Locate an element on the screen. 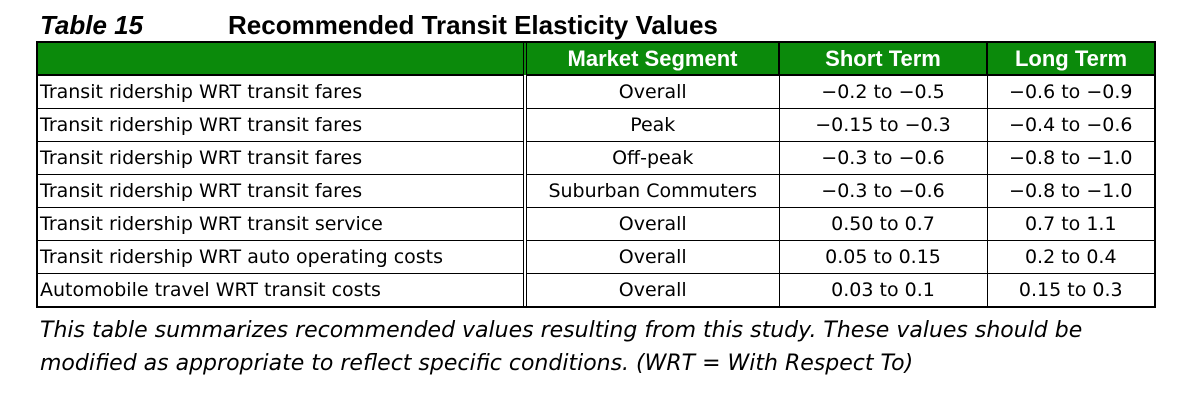 Image resolution: width=1200 pixels, height=401 pixels. row-market-segment: Off-peak is located at coordinates (652, 158).